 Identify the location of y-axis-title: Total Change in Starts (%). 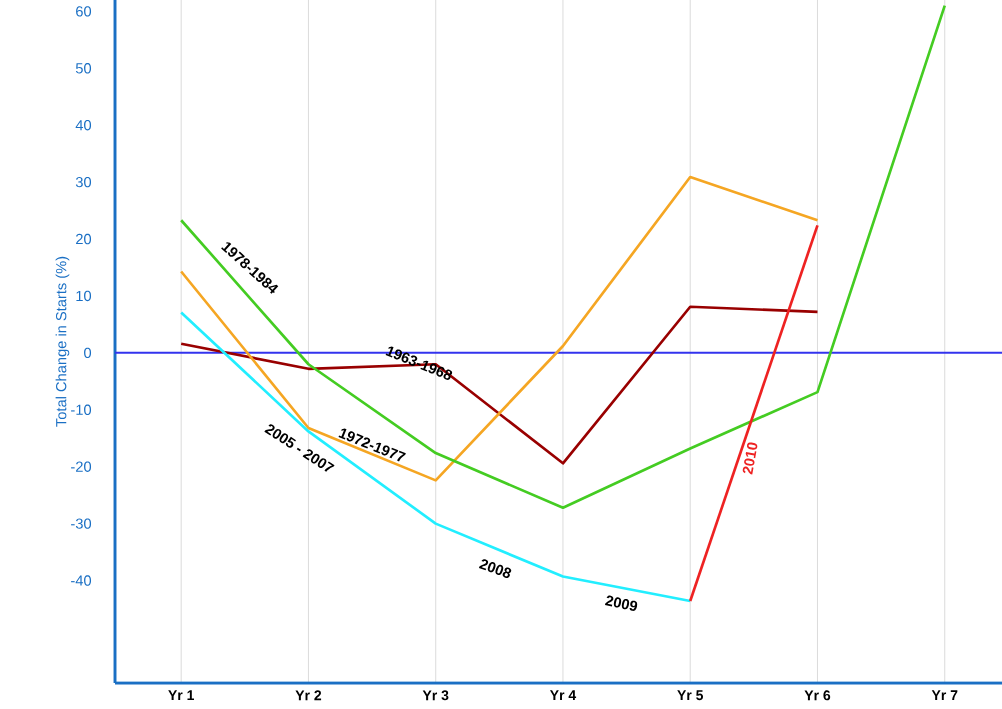
(62, 341).